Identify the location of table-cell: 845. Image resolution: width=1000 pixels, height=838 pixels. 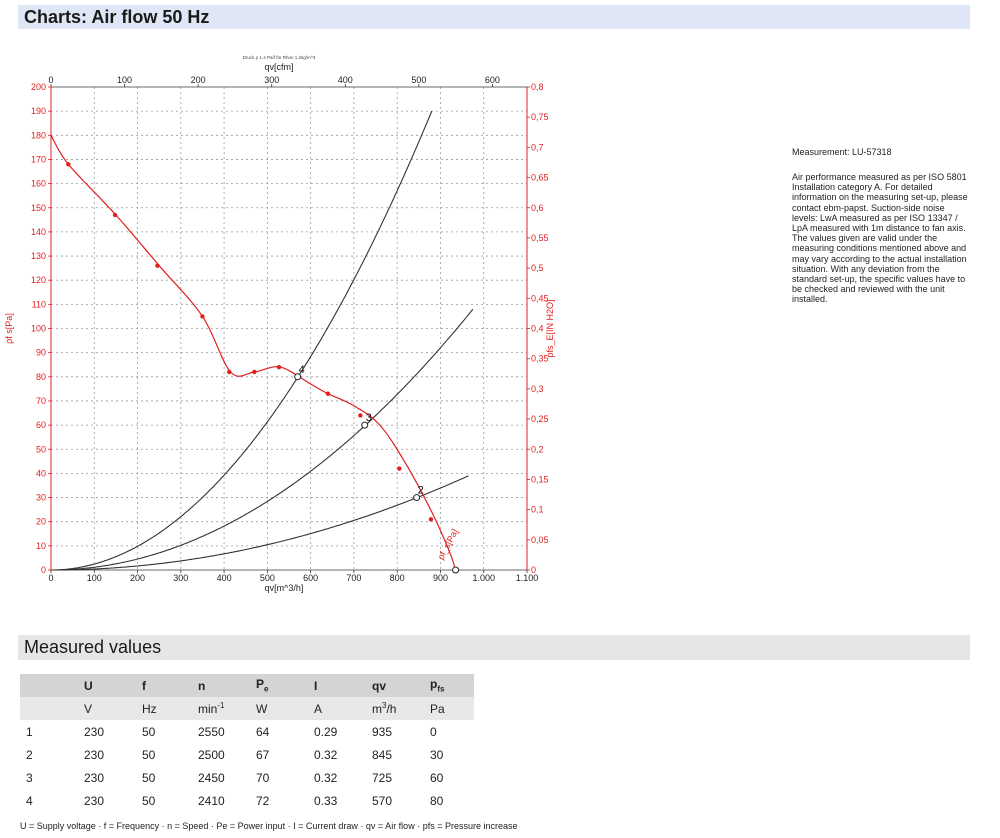
(395, 754).